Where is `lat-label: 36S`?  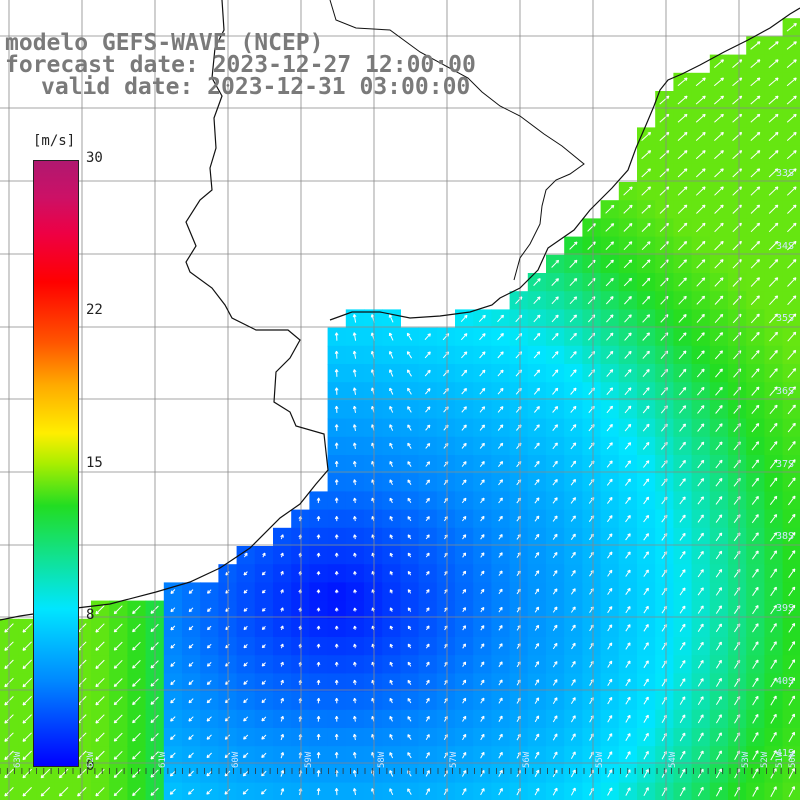
lat-label: 36S is located at coordinates (784, 391).